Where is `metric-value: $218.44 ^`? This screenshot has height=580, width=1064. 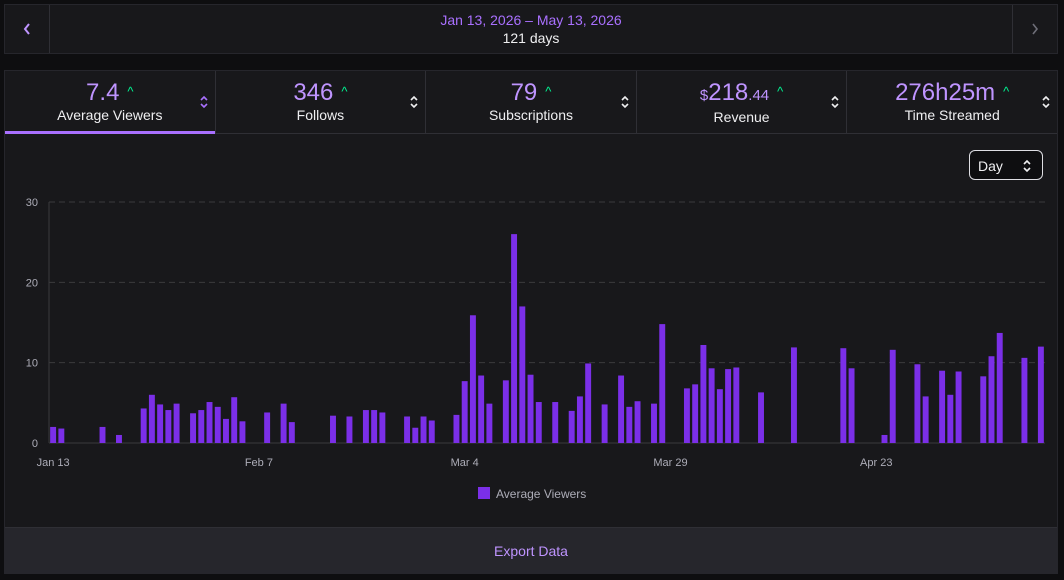 metric-value: $218.44 ^ is located at coordinates (742, 94).